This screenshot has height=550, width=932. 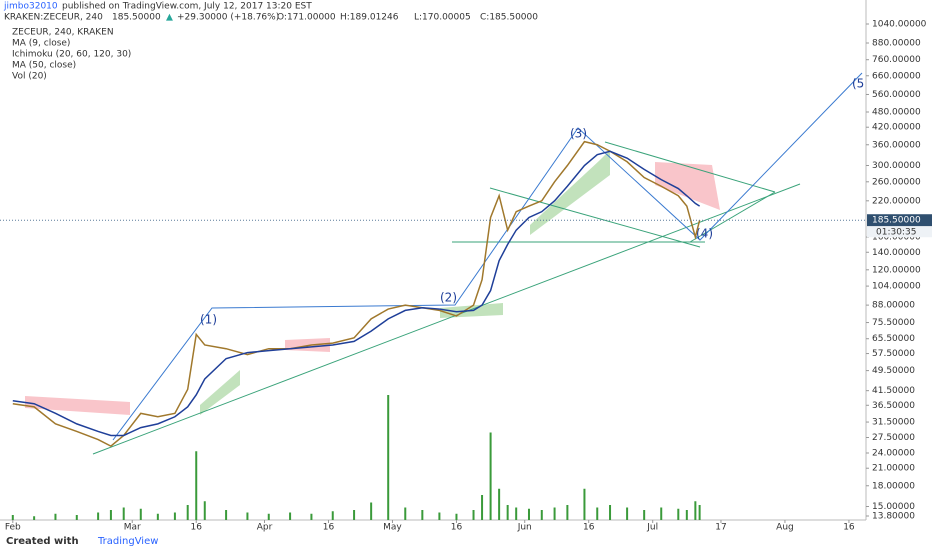 What do you see at coordinates (896, 145) in the screenshot?
I see `y-tick-label: 360.00000` at bounding box center [896, 145].